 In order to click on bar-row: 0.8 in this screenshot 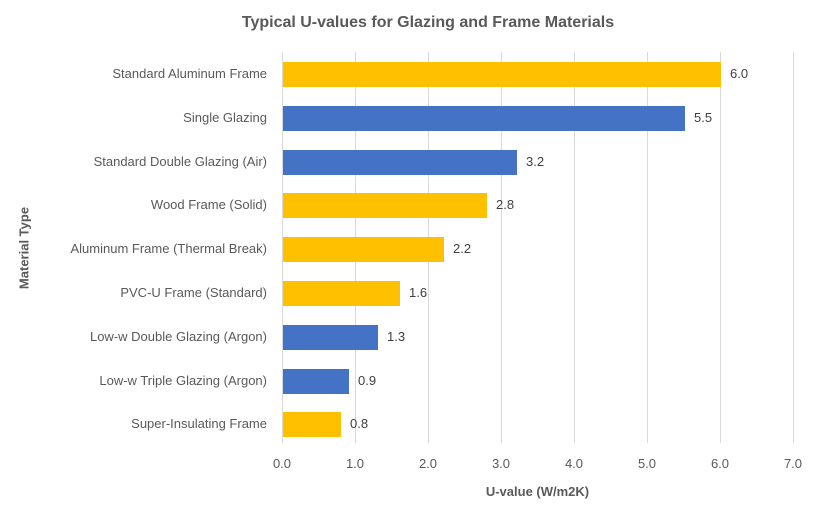, I will do `click(537, 425)`.